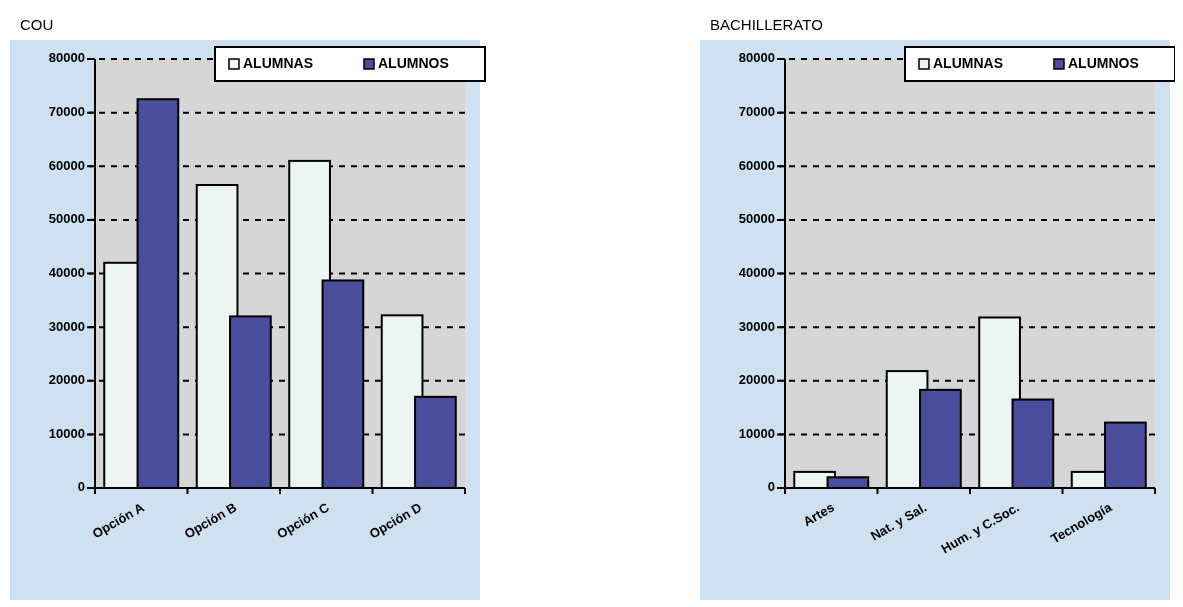 Image resolution: width=1183 pixels, height=607 pixels. I want to click on x-tick-label: Nat. y Sal., so click(898, 521).